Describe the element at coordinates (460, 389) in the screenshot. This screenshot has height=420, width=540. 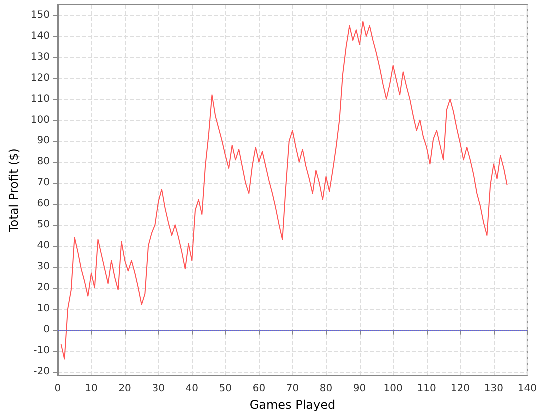
I see `x-tick-label: 120` at that location.